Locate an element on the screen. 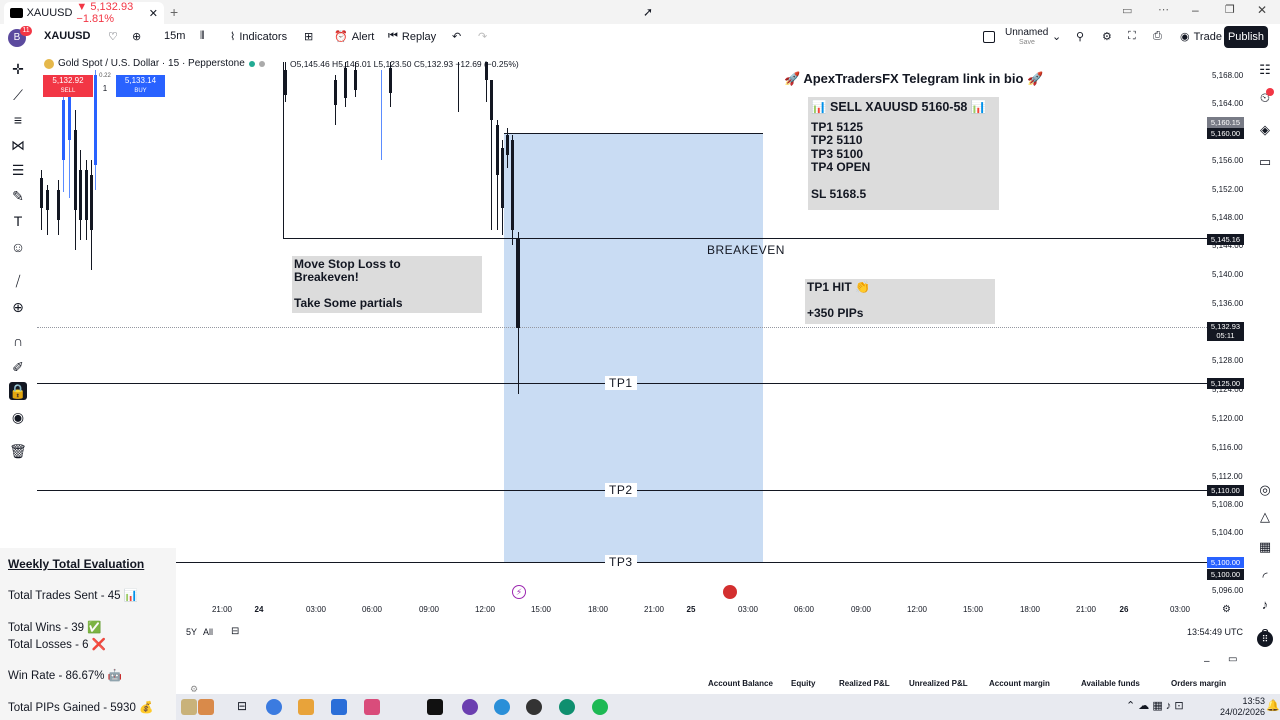 This screenshot has width=1280, height=720. goto-date-icon: ⊟ is located at coordinates (235, 631).